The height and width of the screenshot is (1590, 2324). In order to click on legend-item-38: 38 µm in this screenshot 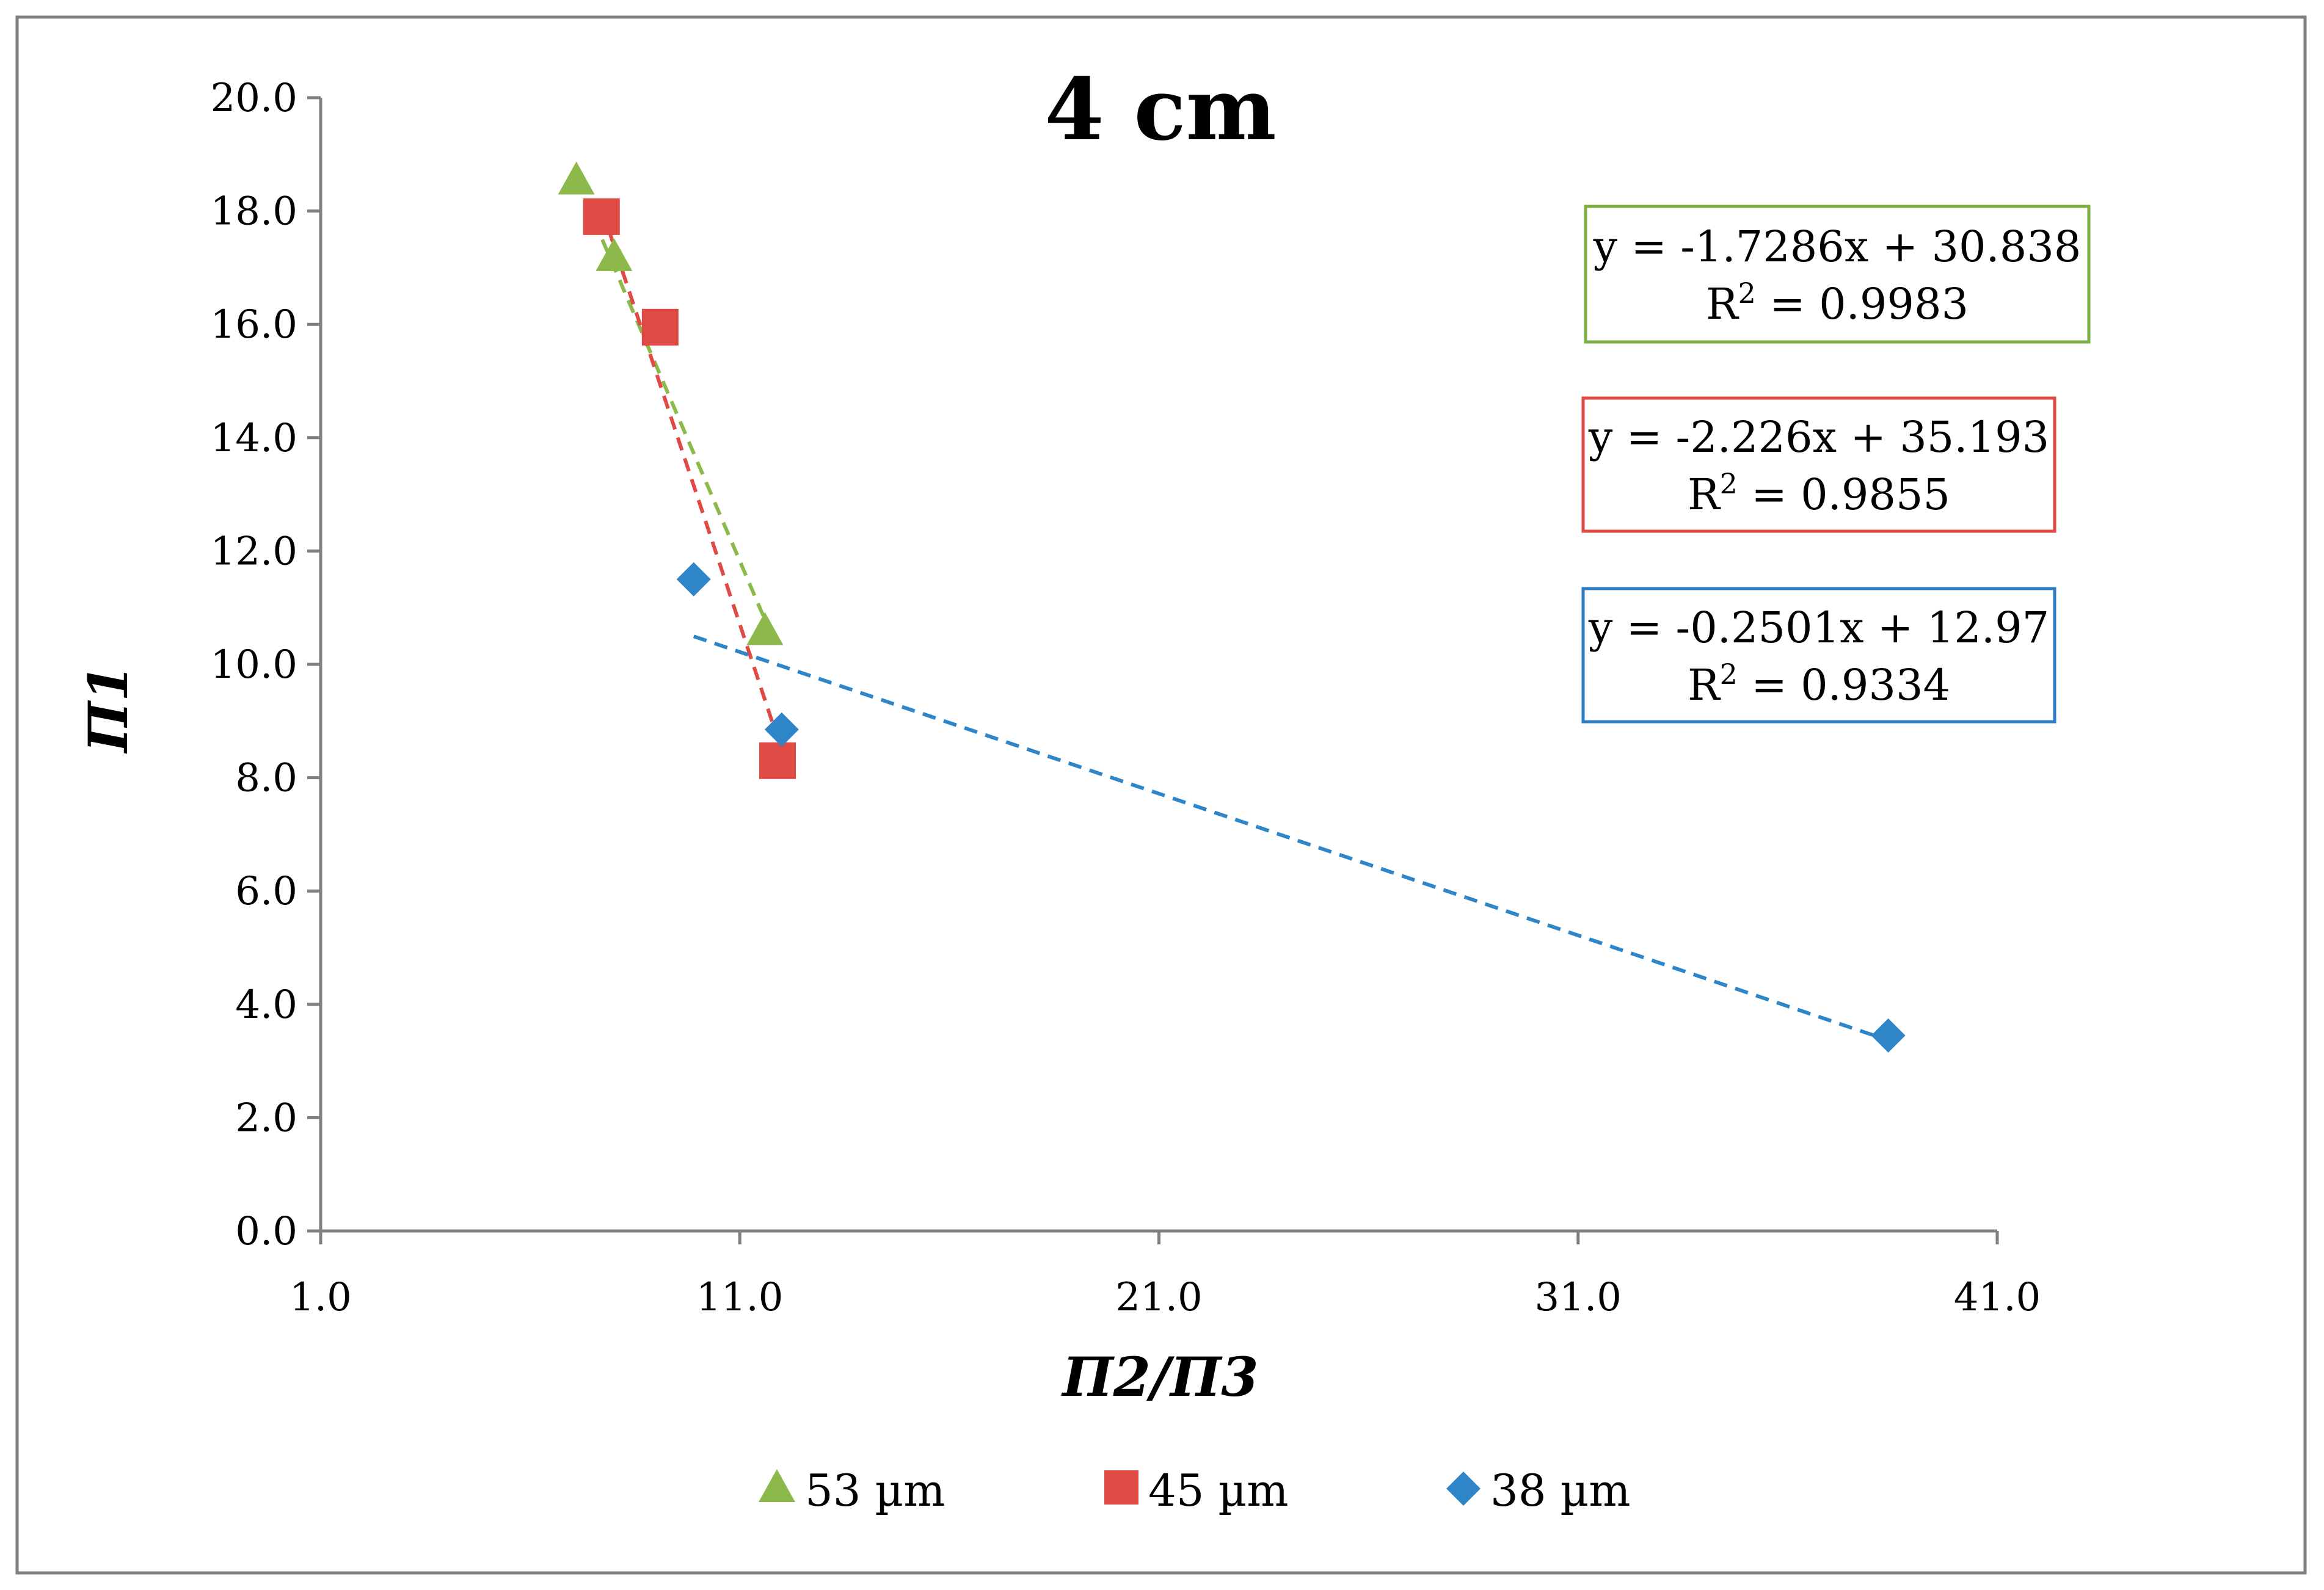, I will do `click(1538, 1490)`.